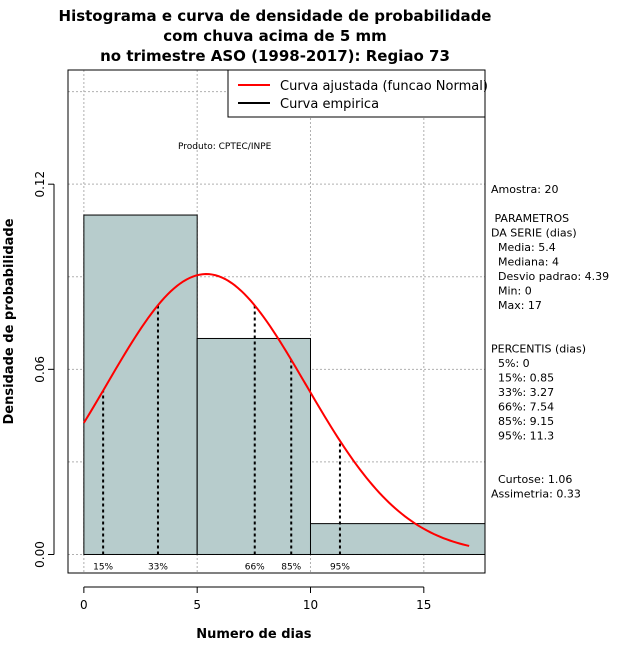 The image size is (640, 660). What do you see at coordinates (197, 605) in the screenshot?
I see `x-tick-label: 5` at bounding box center [197, 605].